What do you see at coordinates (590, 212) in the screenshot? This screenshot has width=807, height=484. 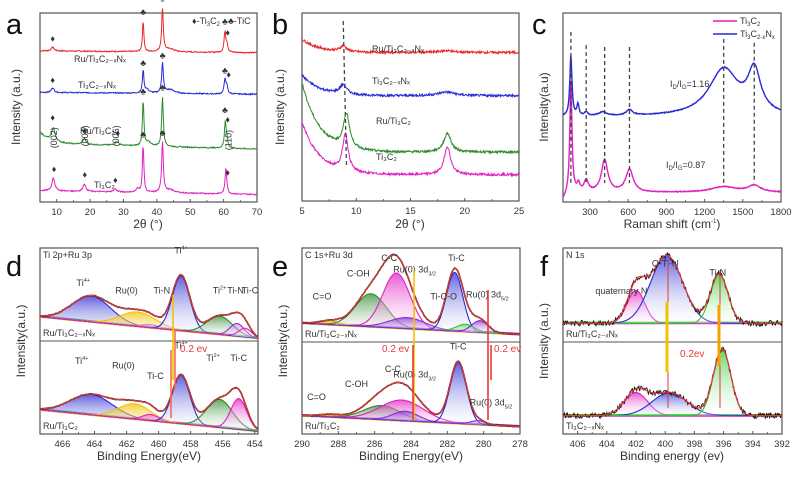 I see `x-tick-label: 300` at bounding box center [590, 212].